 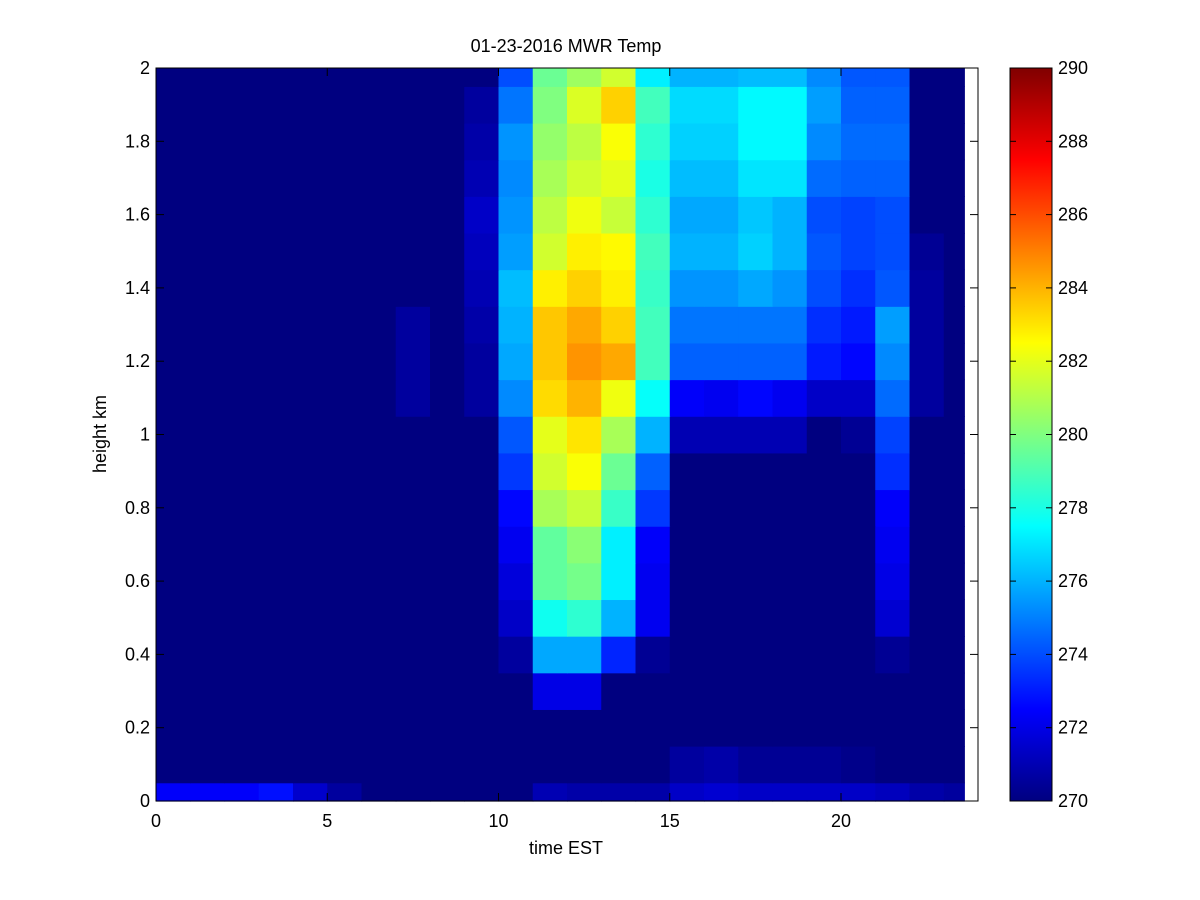 What do you see at coordinates (1073, 508) in the screenshot?
I see `colorbar-tick-label: 278` at bounding box center [1073, 508].